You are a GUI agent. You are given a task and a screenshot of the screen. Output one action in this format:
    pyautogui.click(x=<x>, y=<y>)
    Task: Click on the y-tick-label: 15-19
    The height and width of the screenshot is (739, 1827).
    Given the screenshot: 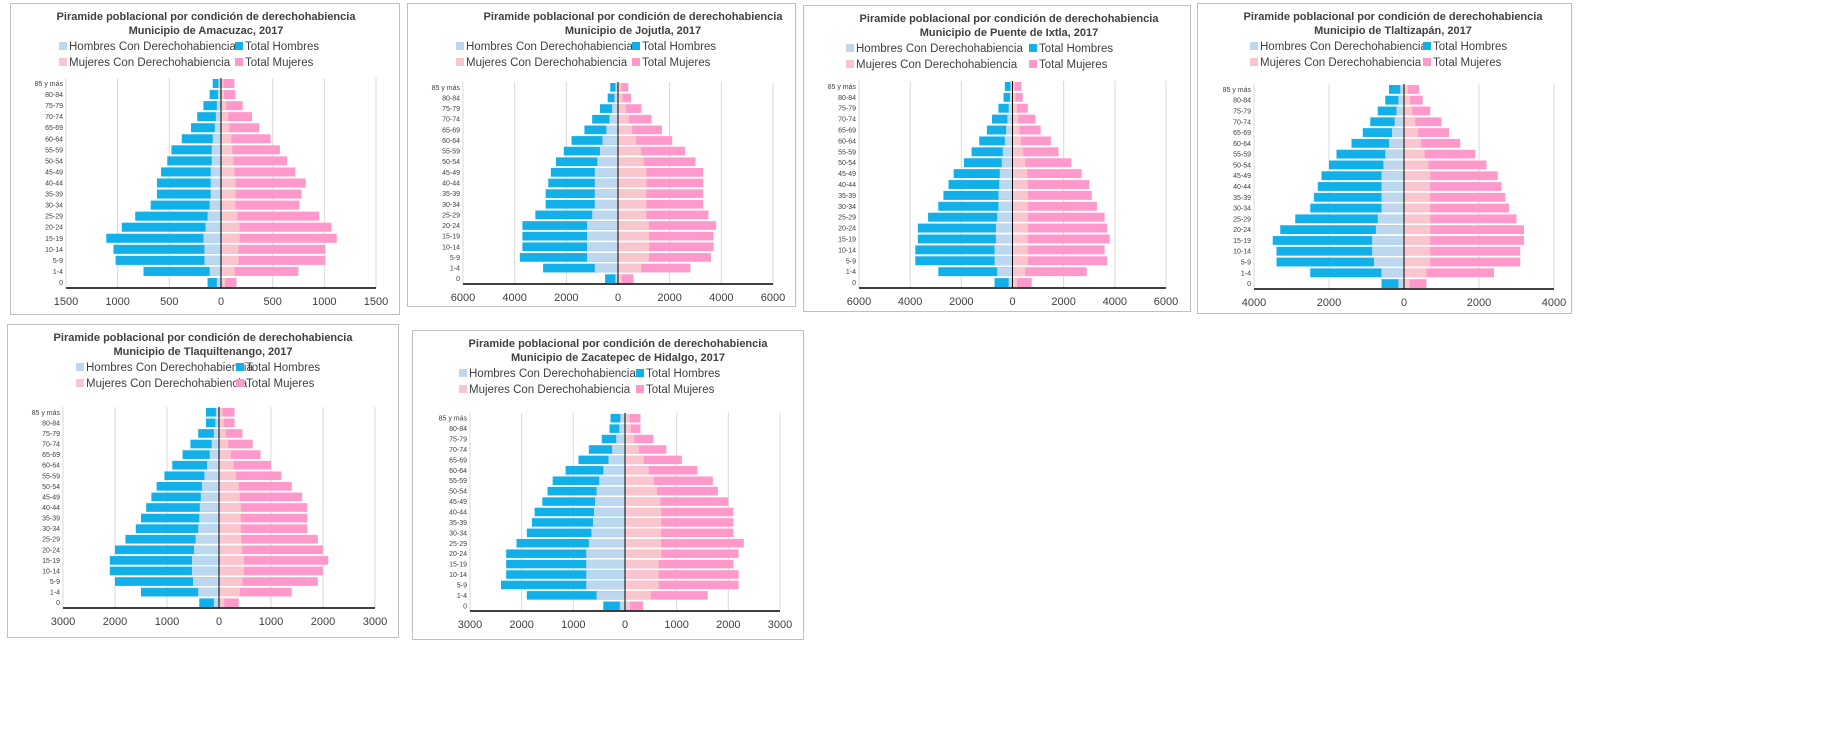 What is the action you would take?
    pyautogui.click(x=458, y=565)
    